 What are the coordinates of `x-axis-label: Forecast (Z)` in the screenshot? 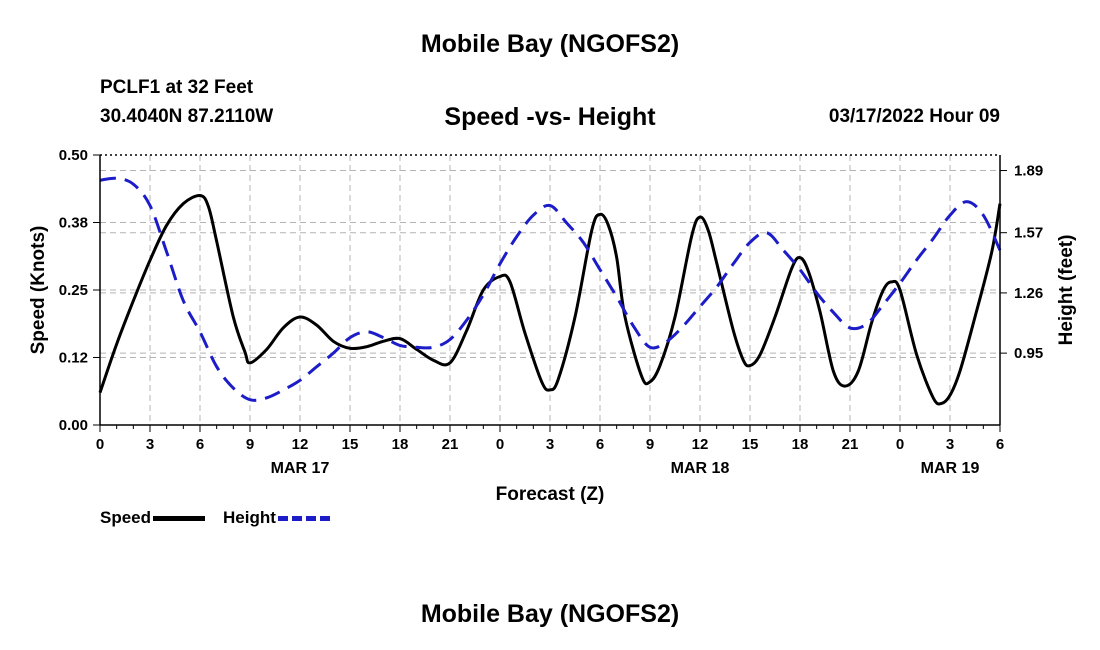 It's located at (550, 494).